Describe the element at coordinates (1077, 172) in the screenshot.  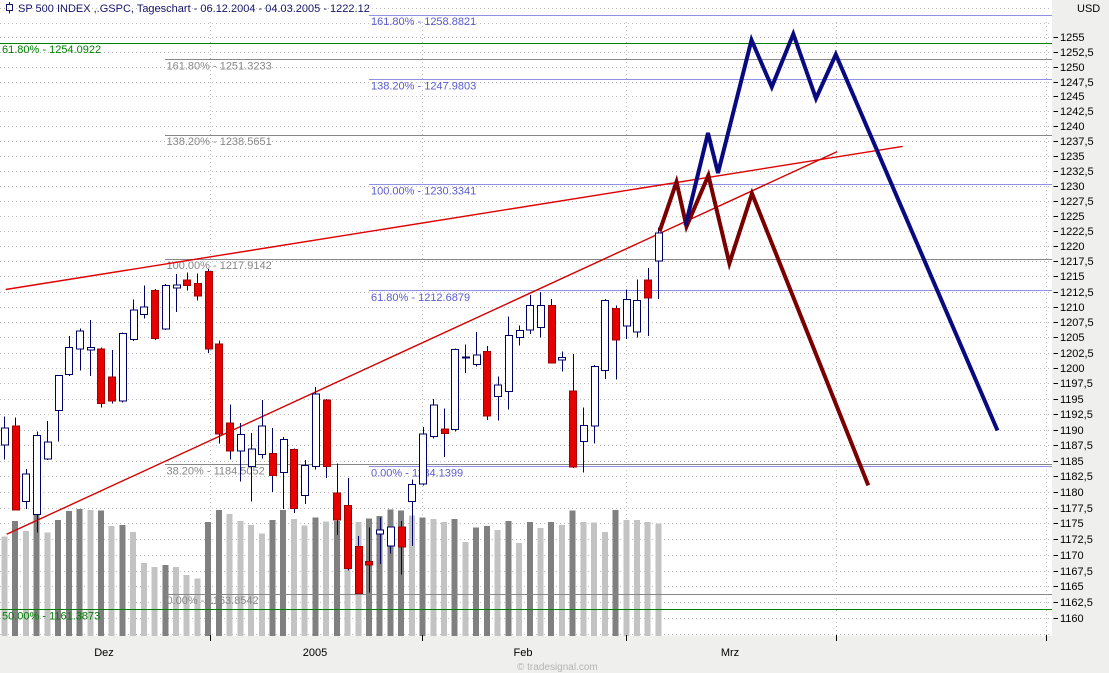
I see `svg-text: 1232,5` at that location.